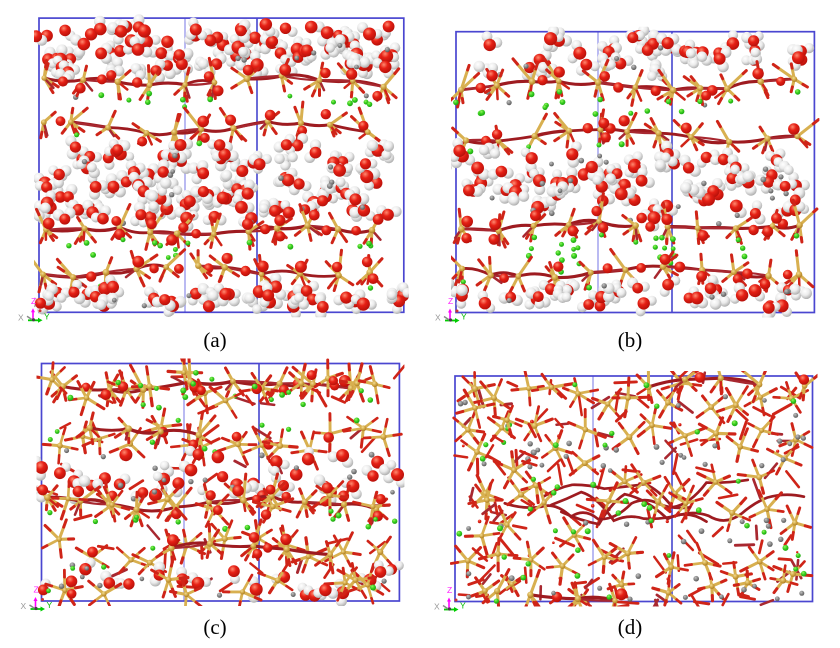 The width and height of the screenshot is (840, 648). What do you see at coordinates (630, 340) in the screenshot?
I see `svg-text: (b)` at bounding box center [630, 340].